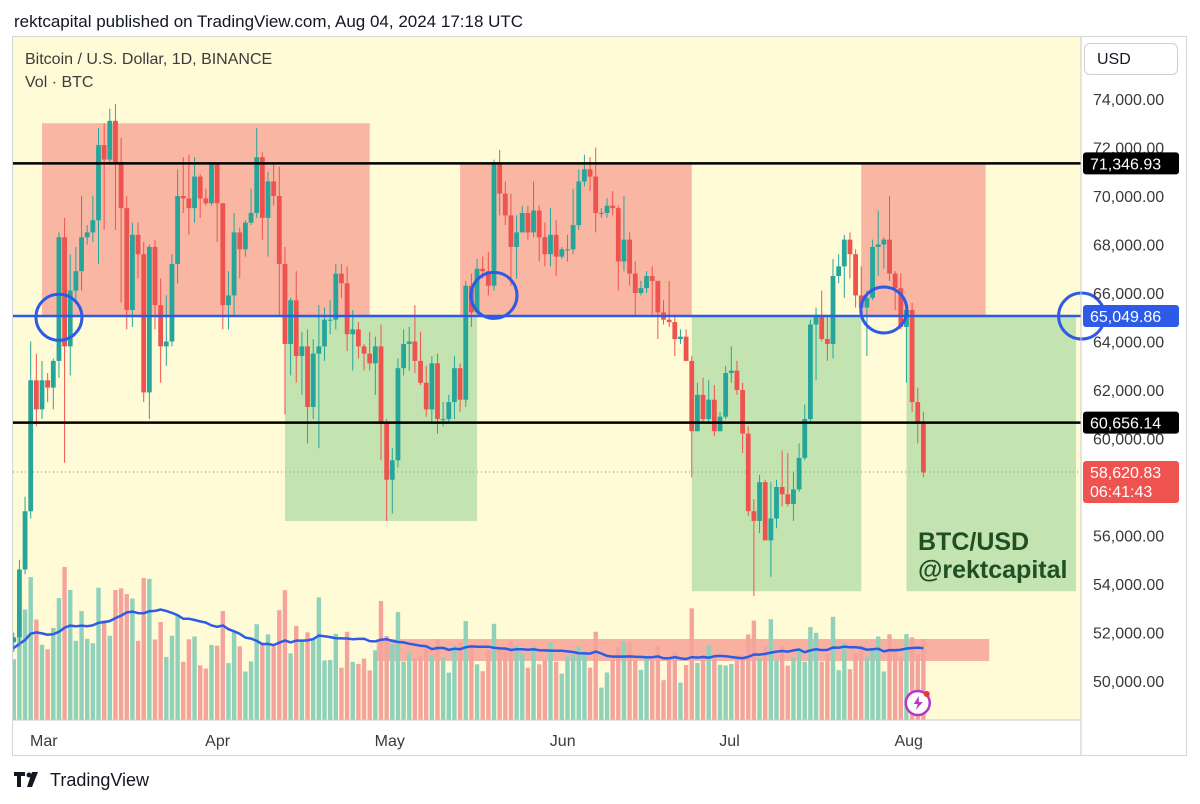  What do you see at coordinates (884, 310) in the screenshot?
I see `retest-circle` at bounding box center [884, 310].